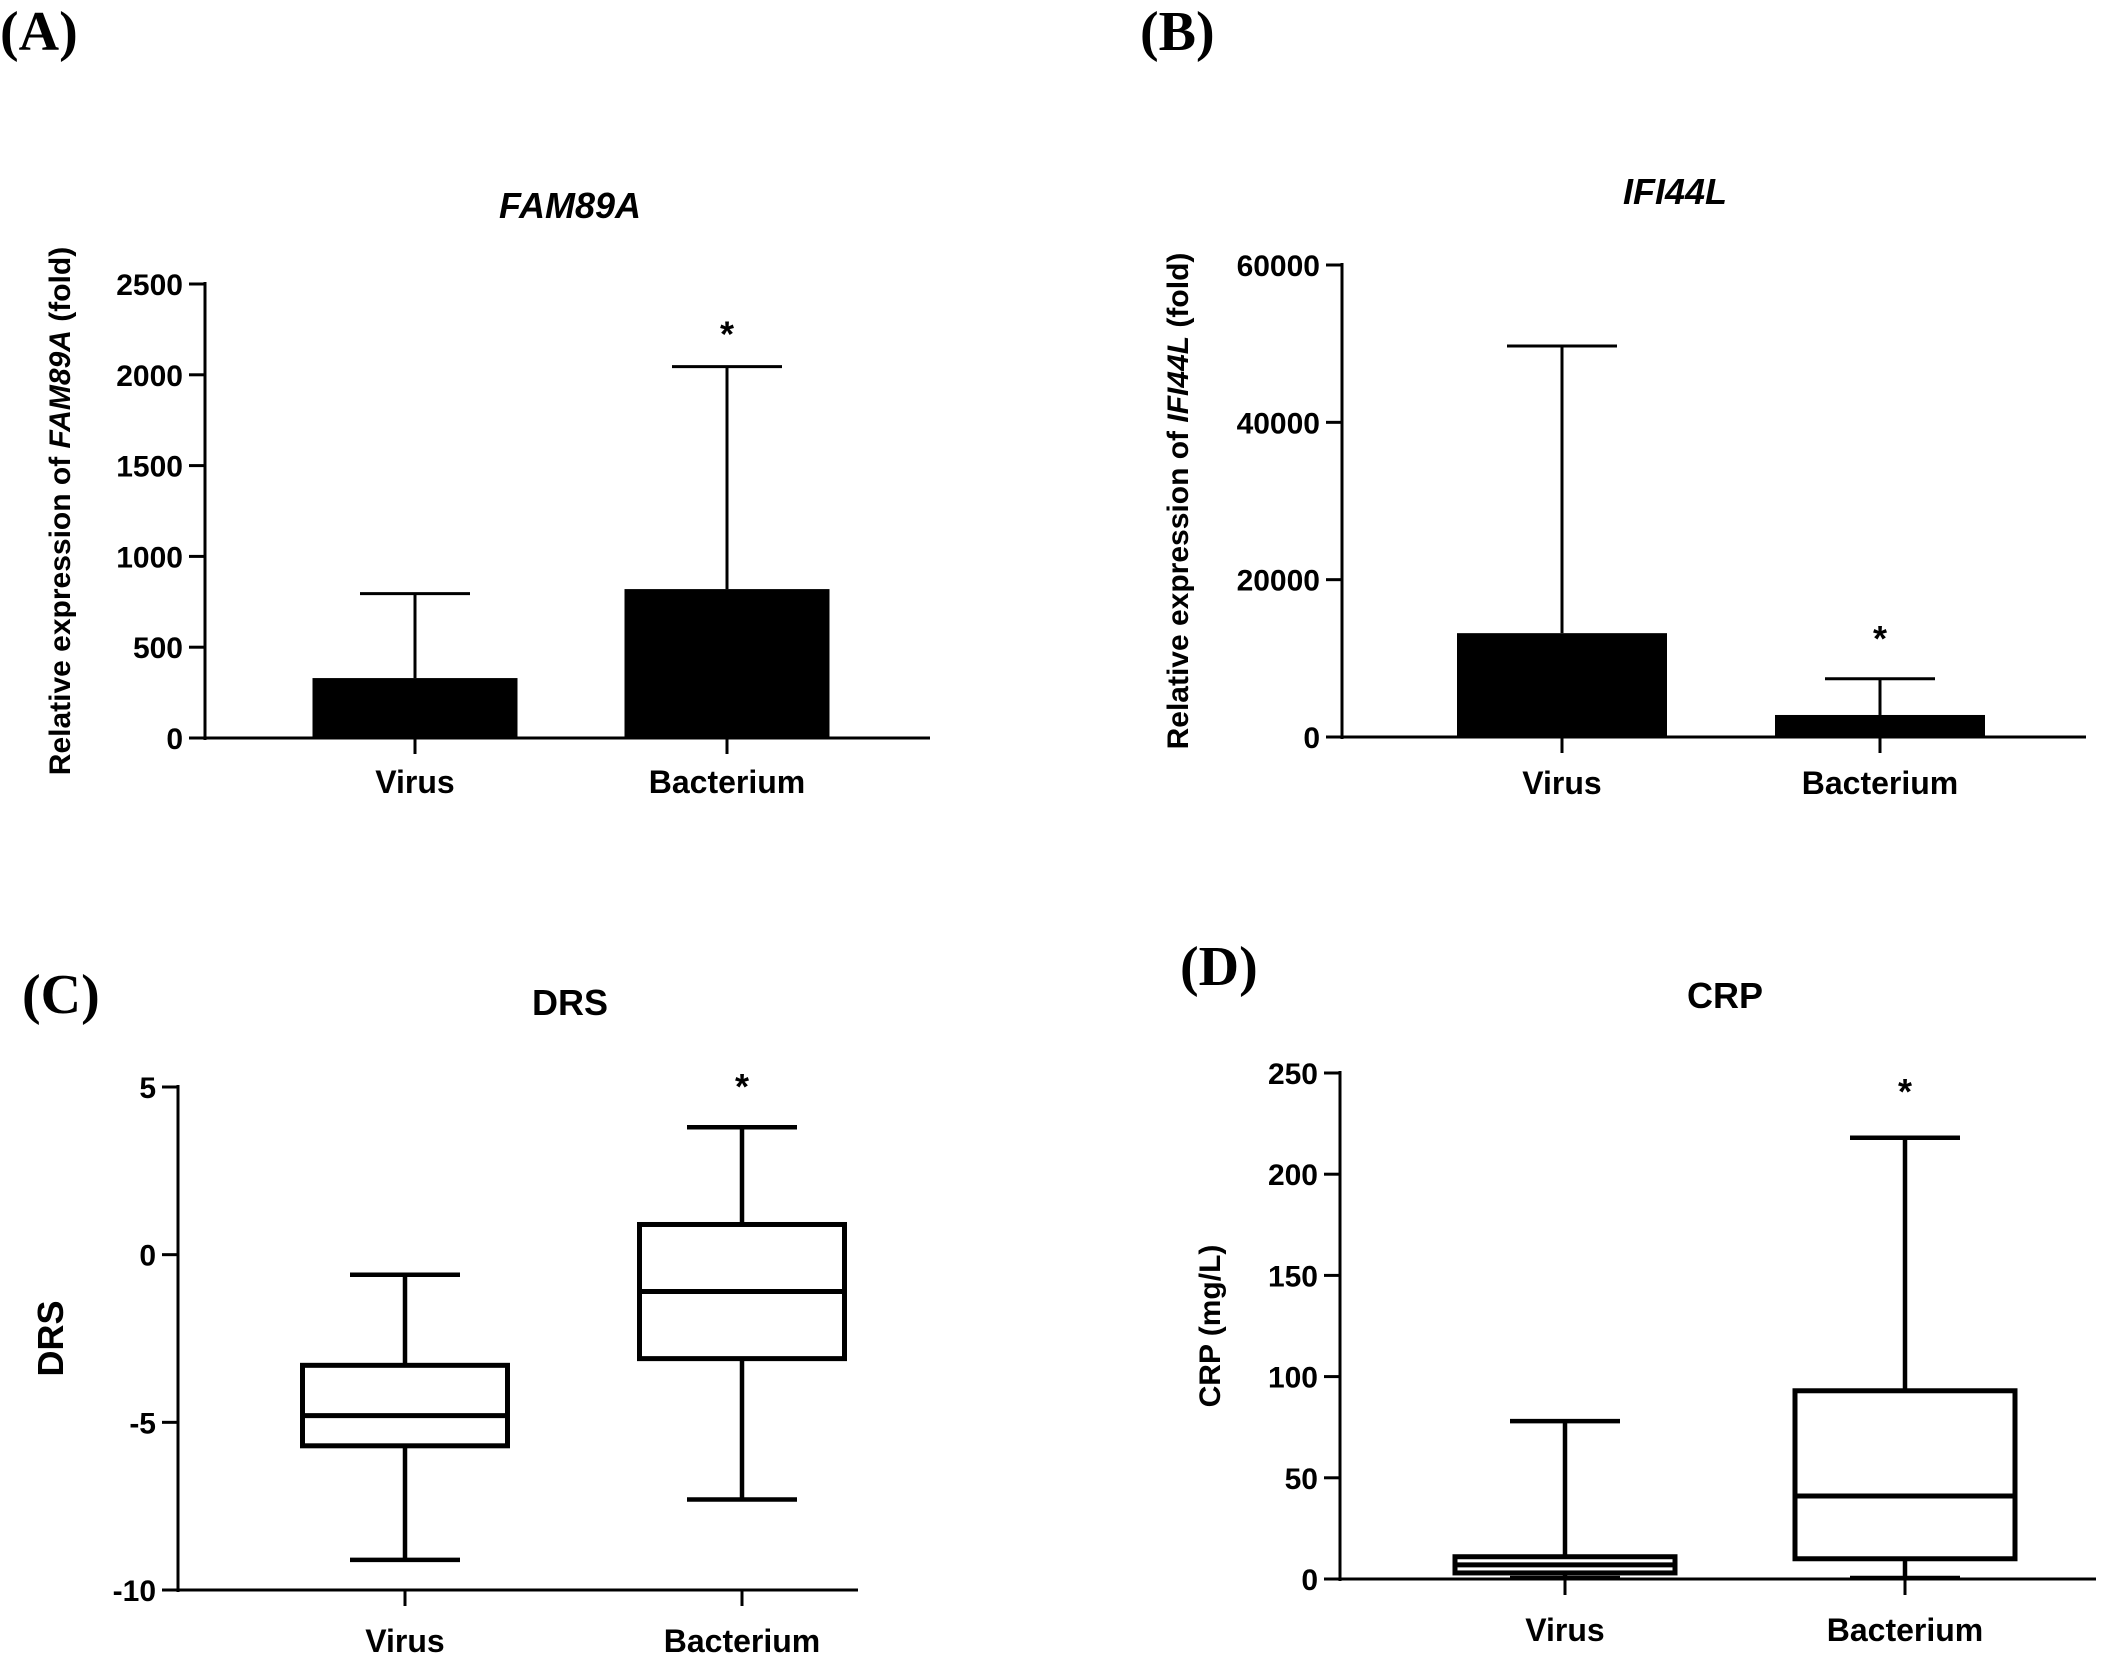 This screenshot has width=2128, height=1656. Describe the element at coordinates (1293, 1276) in the screenshot. I see `y-tick-label: 150` at that location.